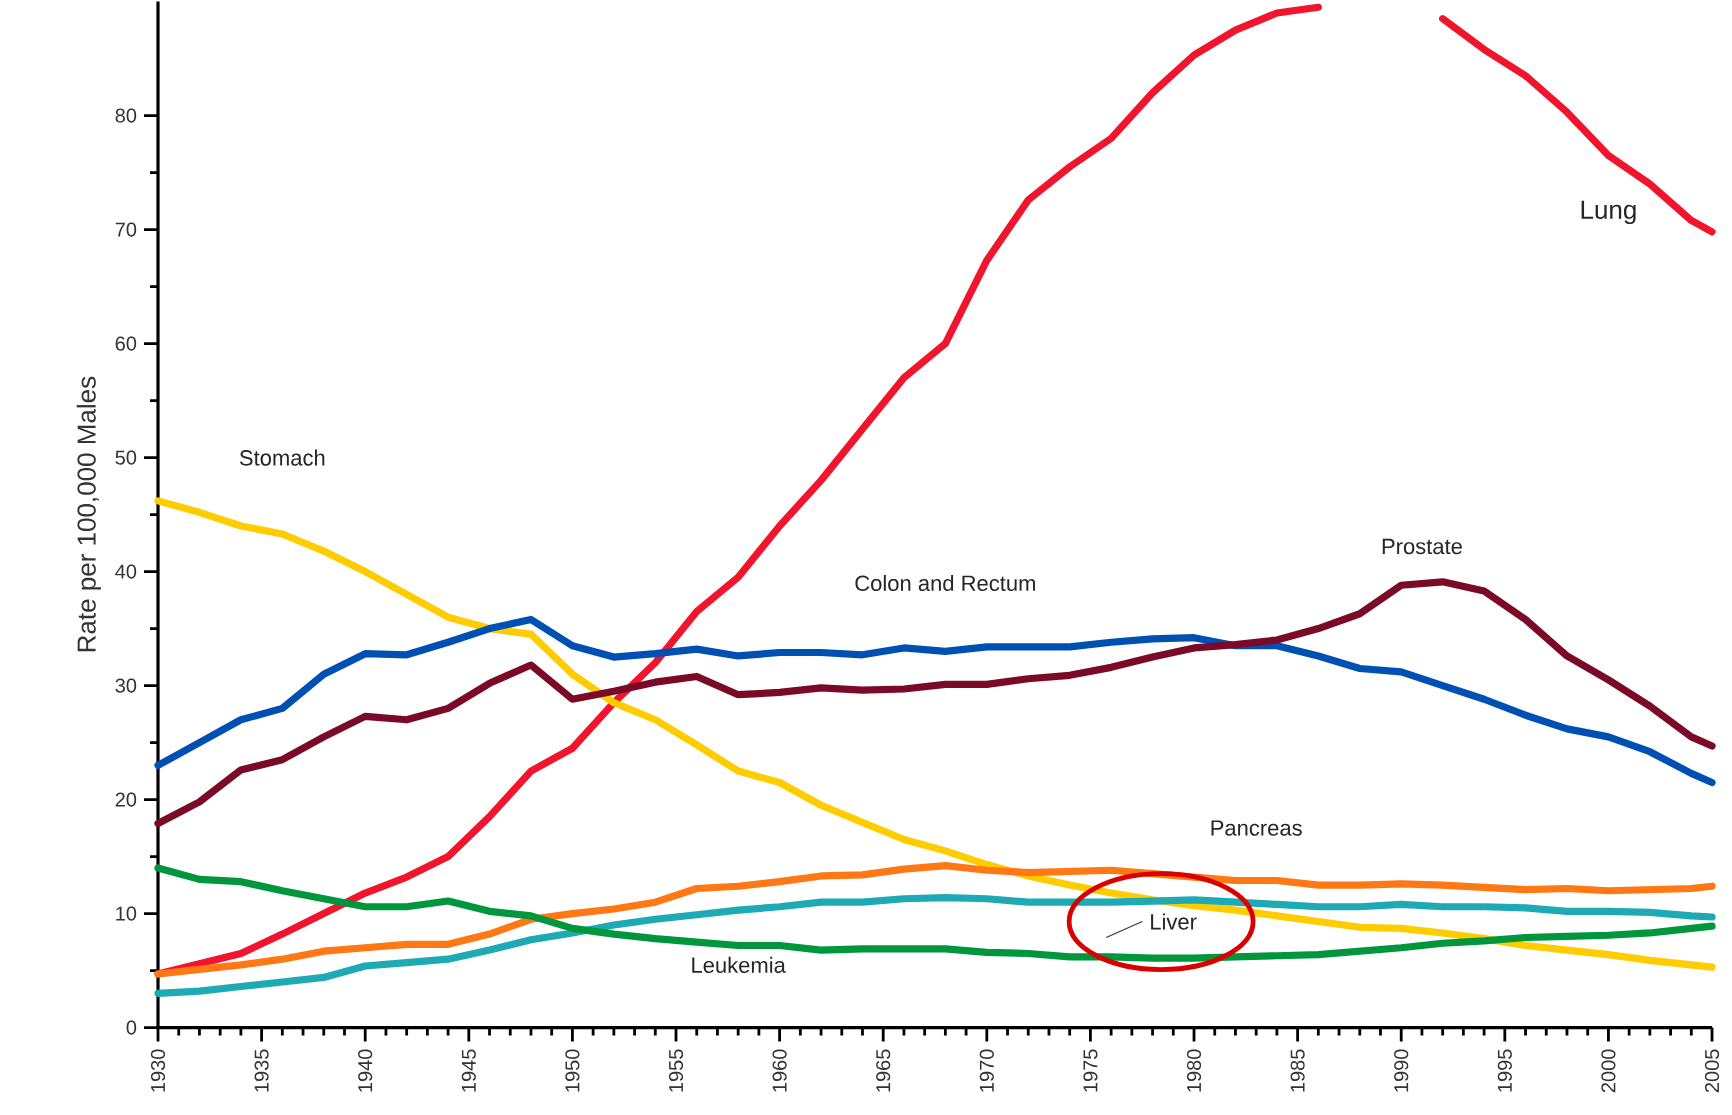 This screenshot has width=1732, height=1115. Describe the element at coordinates (986, 1070) in the screenshot. I see `x-tick-label: 1970` at that location.